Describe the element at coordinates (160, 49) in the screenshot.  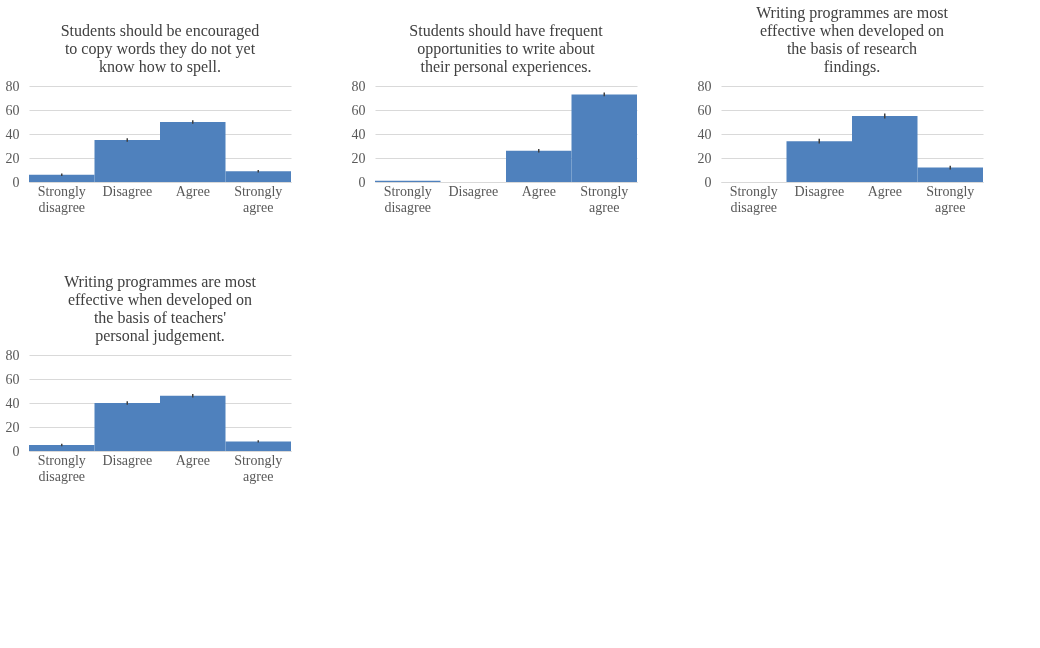
I see `chart-title: Students should be encouraged to copy words they do not yet know how to spell.` at that location.